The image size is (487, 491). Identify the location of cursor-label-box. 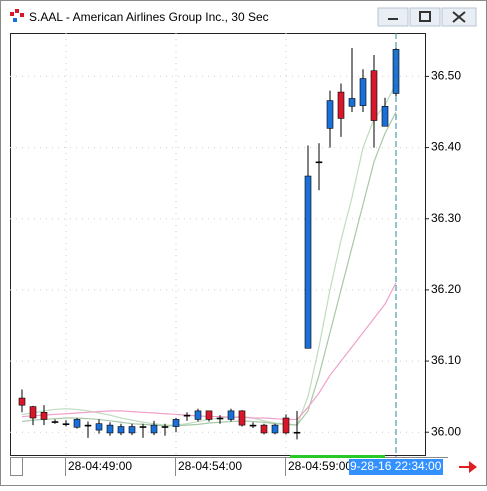
(396, 467).